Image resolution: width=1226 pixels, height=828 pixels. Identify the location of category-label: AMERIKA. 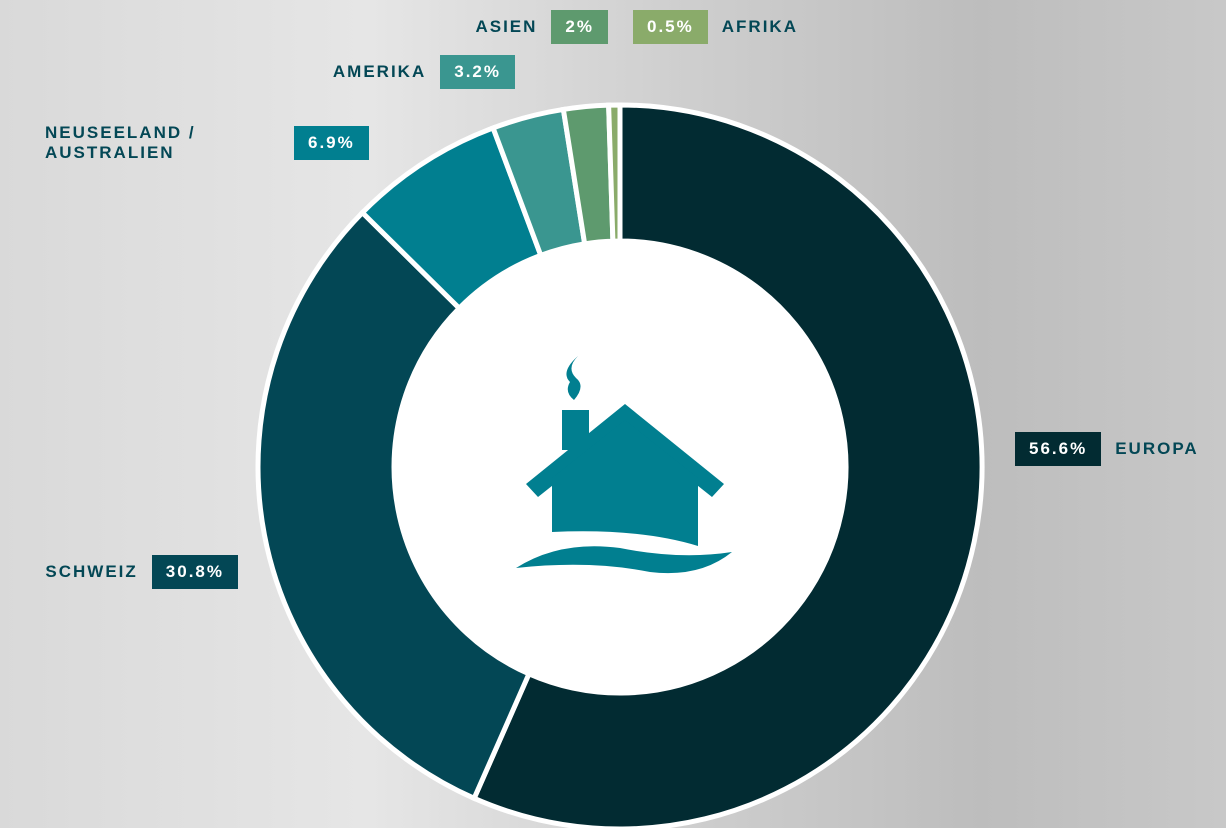
(379, 71).